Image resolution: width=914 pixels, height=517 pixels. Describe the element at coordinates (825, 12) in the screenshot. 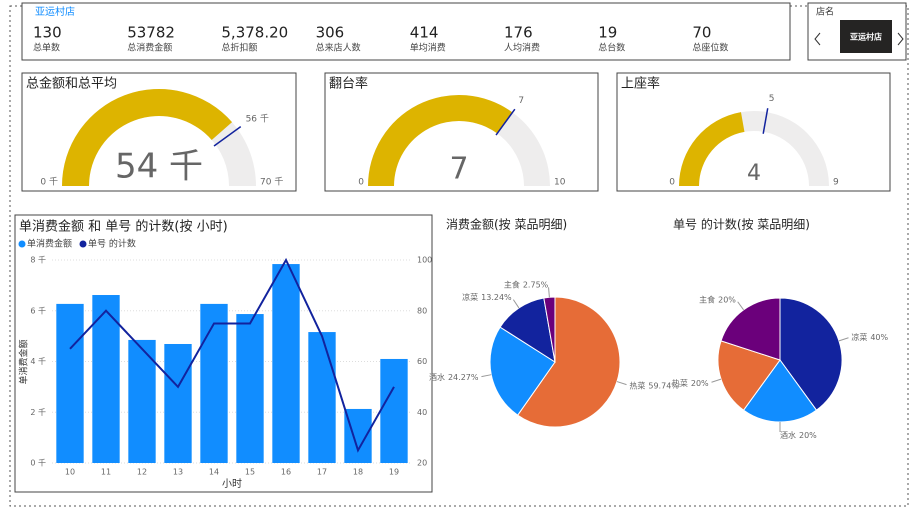

I see `slicer-title: 店名` at that location.